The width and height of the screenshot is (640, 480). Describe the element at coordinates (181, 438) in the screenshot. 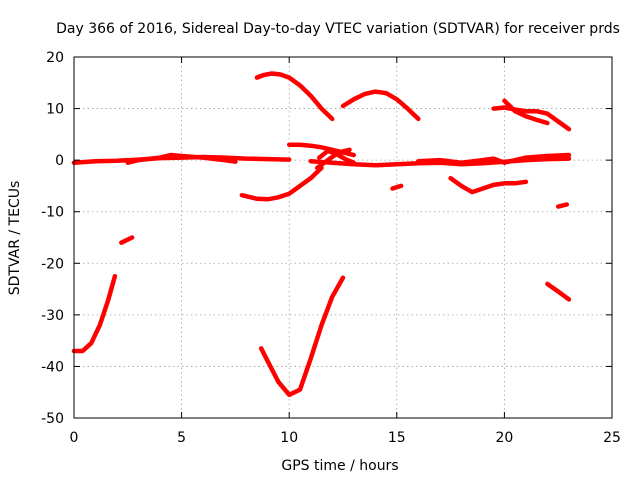

I see `x-tick-label: 5` at that location.